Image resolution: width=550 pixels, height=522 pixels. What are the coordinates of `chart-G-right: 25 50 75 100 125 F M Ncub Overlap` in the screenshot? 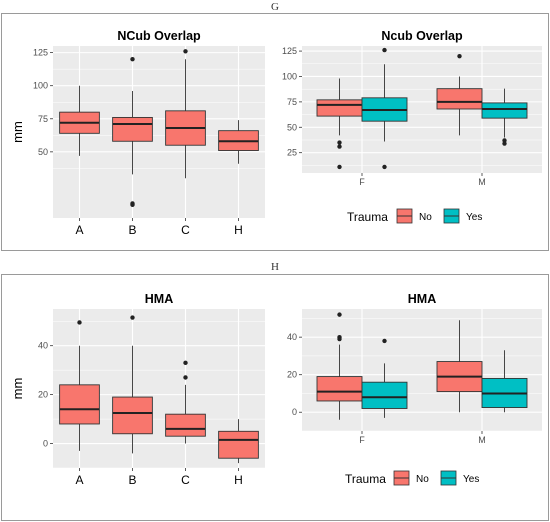 It's located at (412, 108).